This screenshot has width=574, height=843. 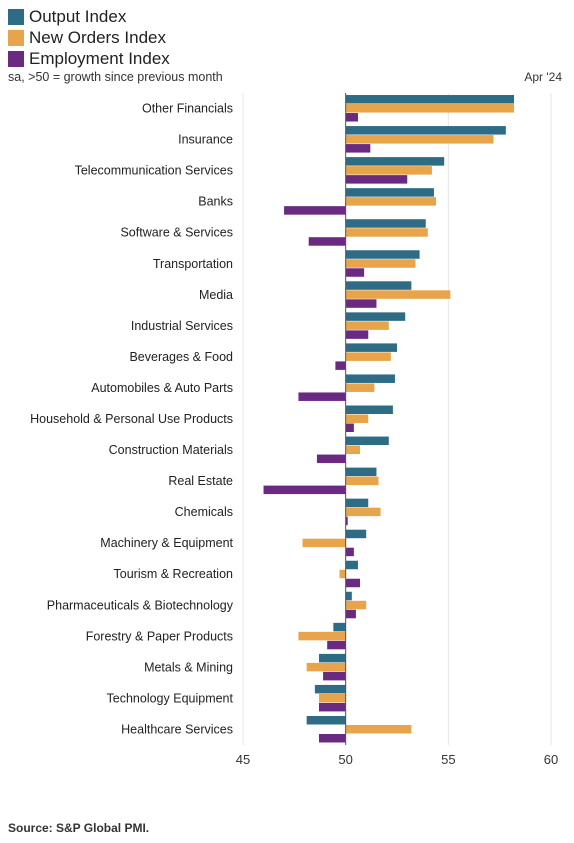 What do you see at coordinates (16, 58) in the screenshot?
I see `legend-swatch-employment` at bounding box center [16, 58].